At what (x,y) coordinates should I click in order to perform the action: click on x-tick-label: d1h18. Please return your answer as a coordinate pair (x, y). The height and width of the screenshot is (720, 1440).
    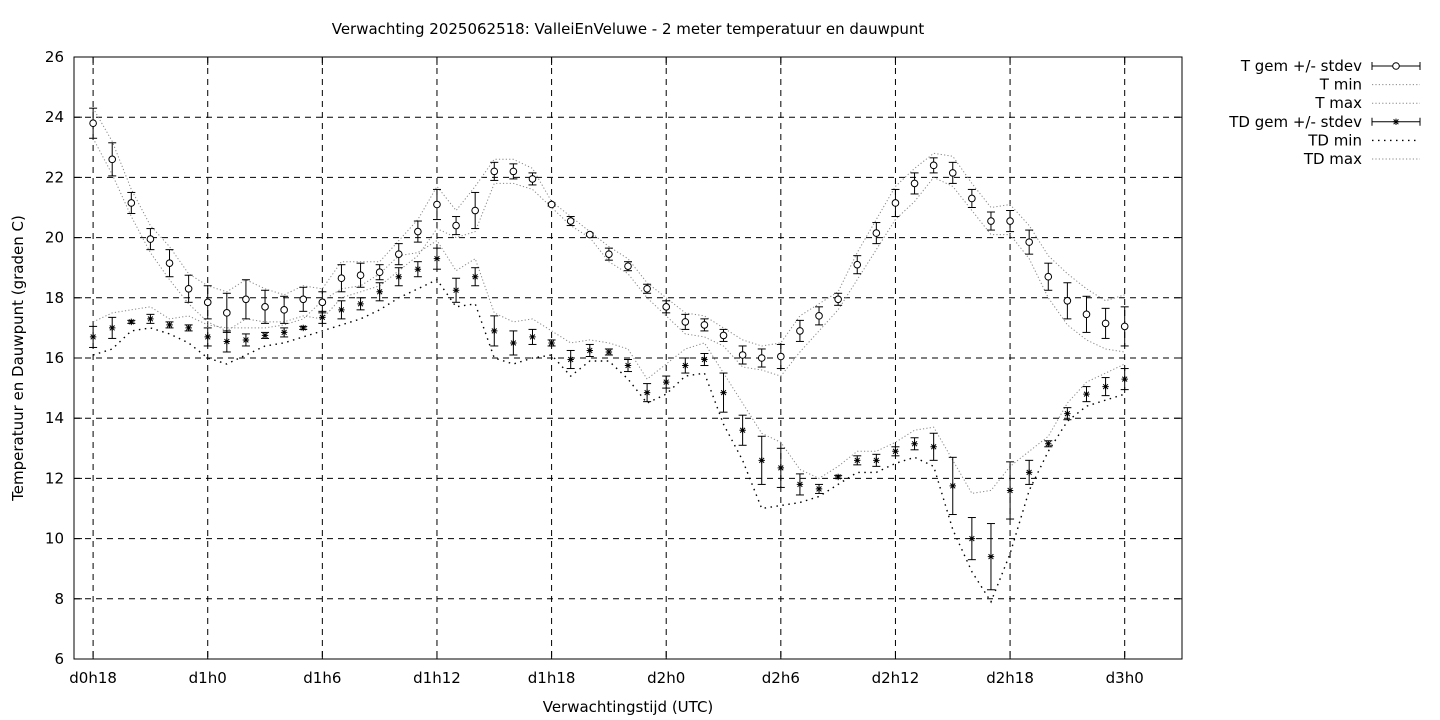
    Looking at the image, I should click on (552, 678).